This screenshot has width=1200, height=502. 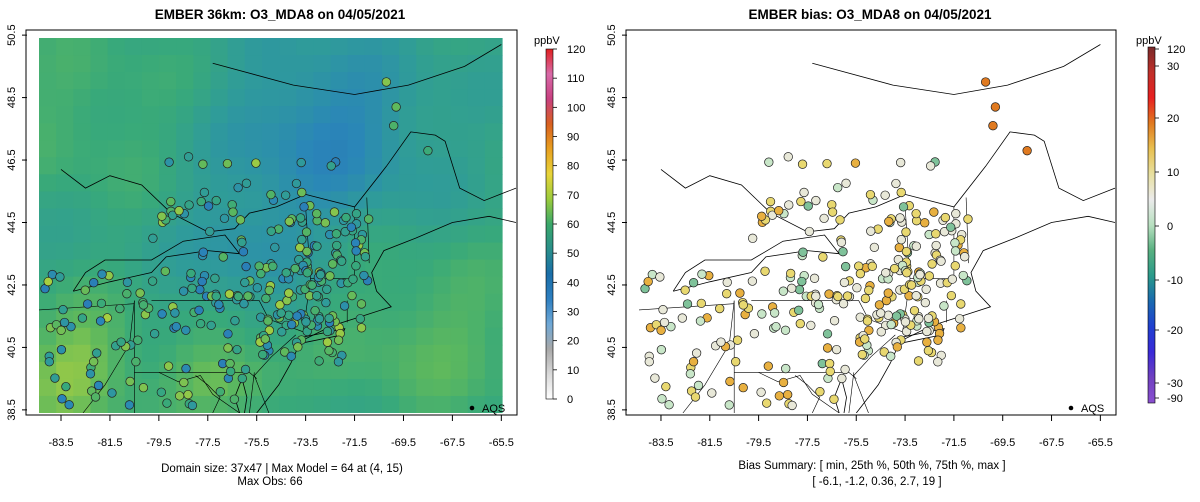 What do you see at coordinates (1151, 225) in the screenshot?
I see `bias-colorbar-bar` at bounding box center [1151, 225].